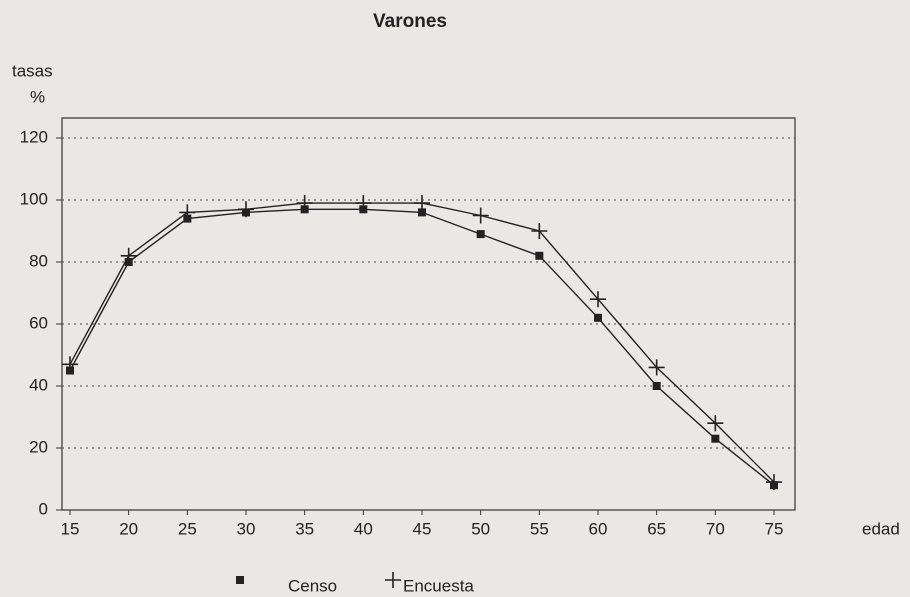 This screenshot has width=910, height=597. Describe the element at coordinates (715, 528) in the screenshot. I see `x-tick-label: 70` at that location.